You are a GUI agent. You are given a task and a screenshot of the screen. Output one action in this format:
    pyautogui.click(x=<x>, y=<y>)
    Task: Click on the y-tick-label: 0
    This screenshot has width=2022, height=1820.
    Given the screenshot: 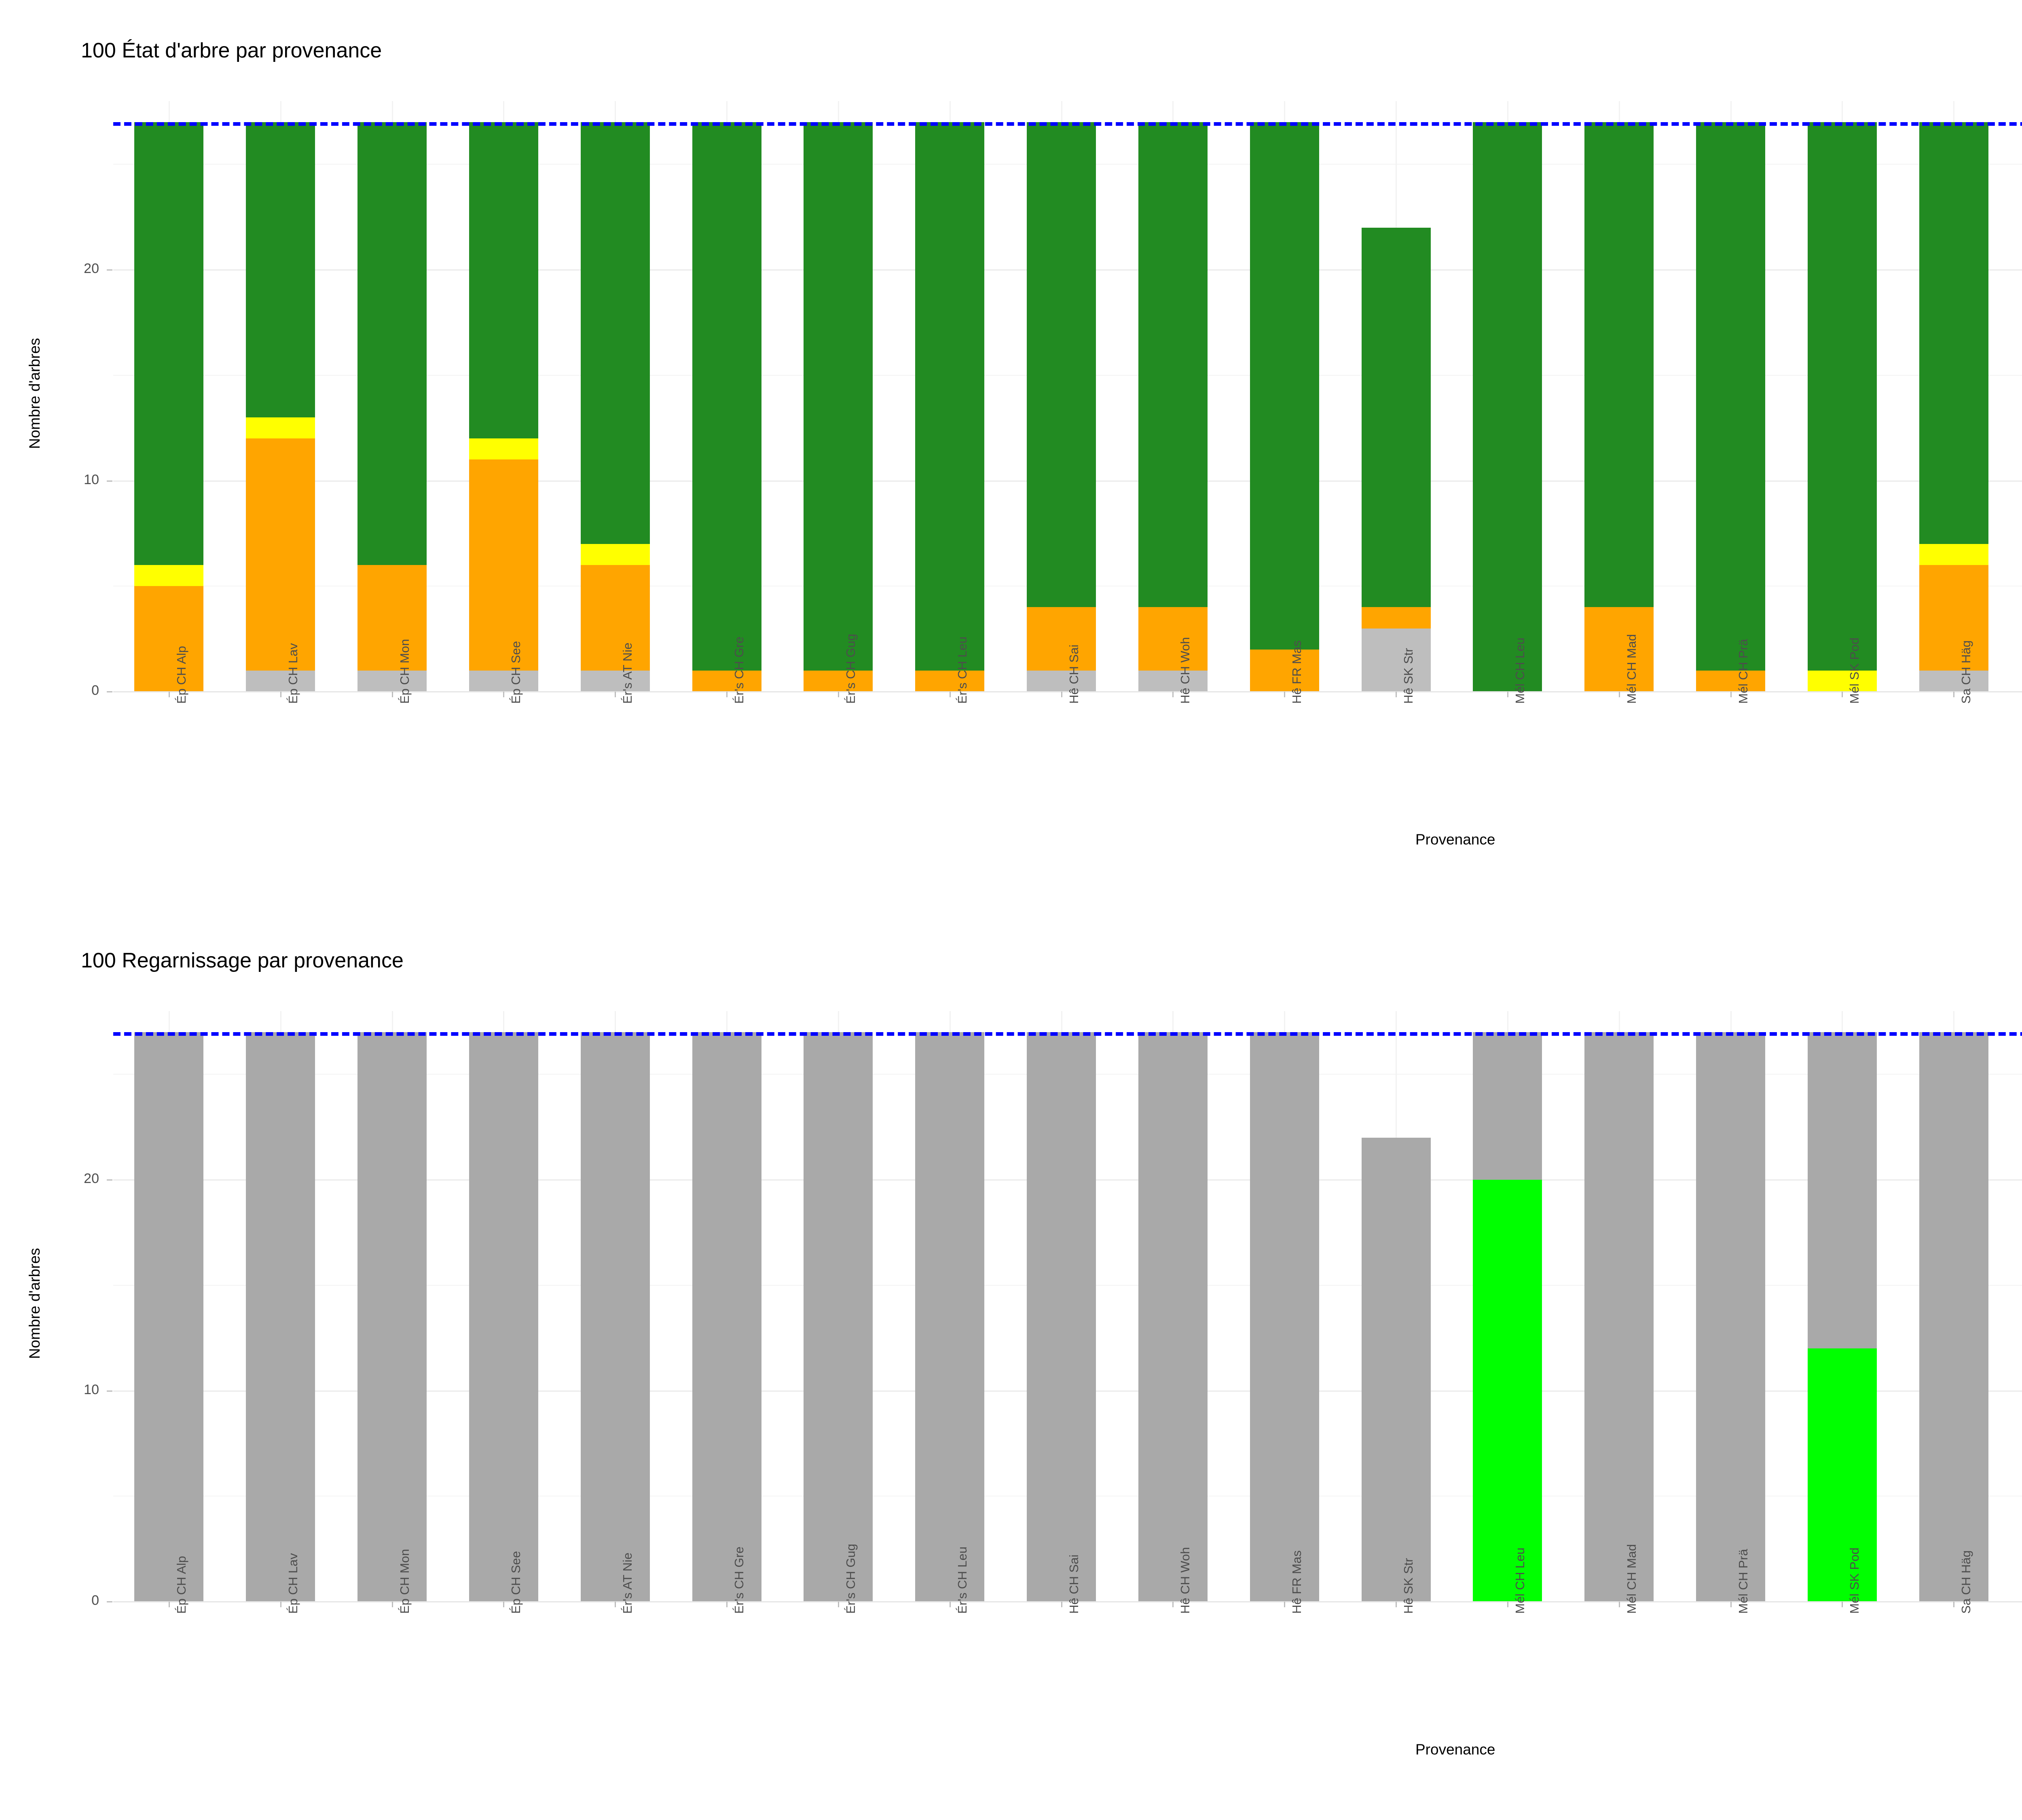 What is the action you would take?
    pyautogui.click(x=95, y=1600)
    